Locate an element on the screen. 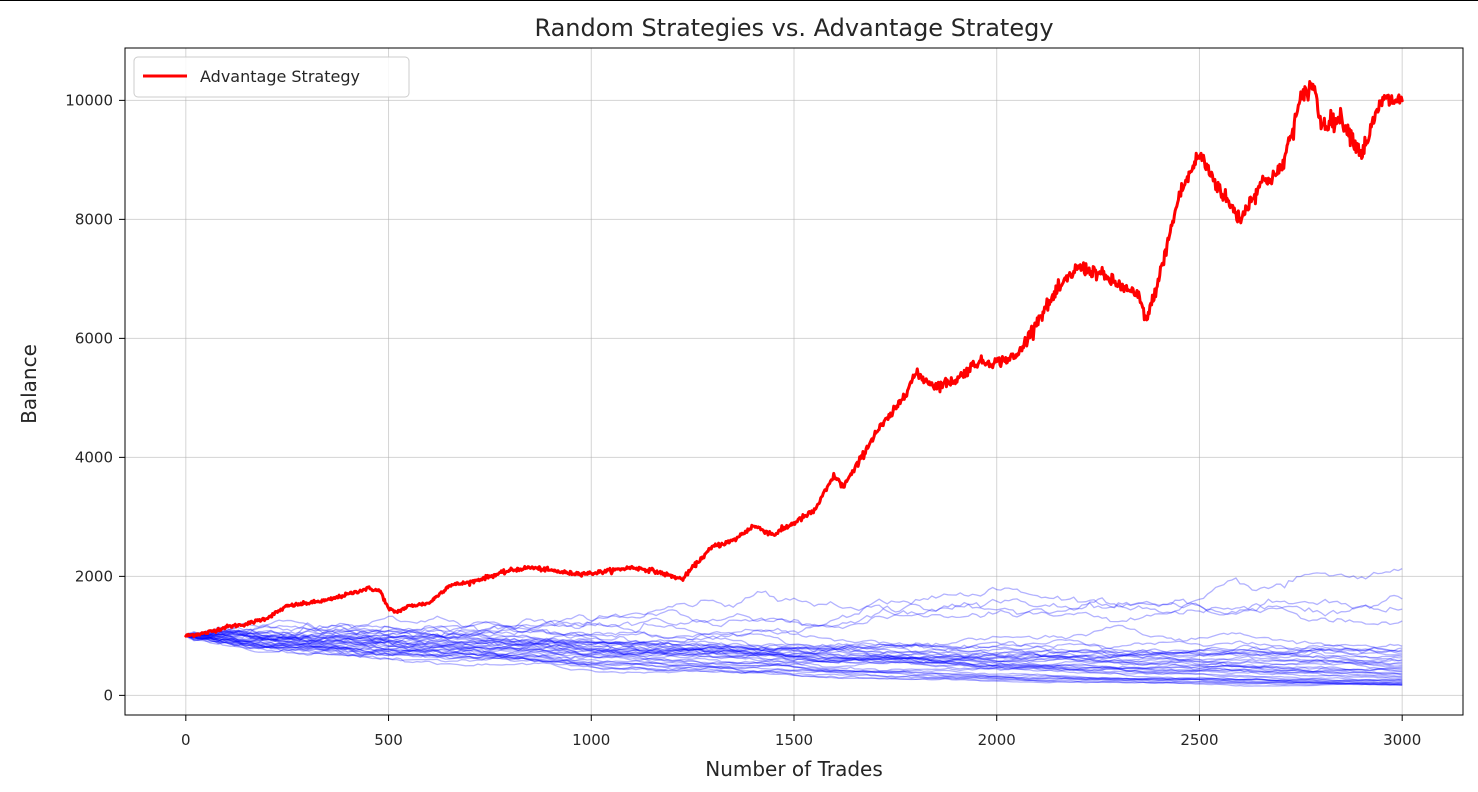 The height and width of the screenshot is (792, 1478). y-tick-label: 6000 is located at coordinates (94, 338).